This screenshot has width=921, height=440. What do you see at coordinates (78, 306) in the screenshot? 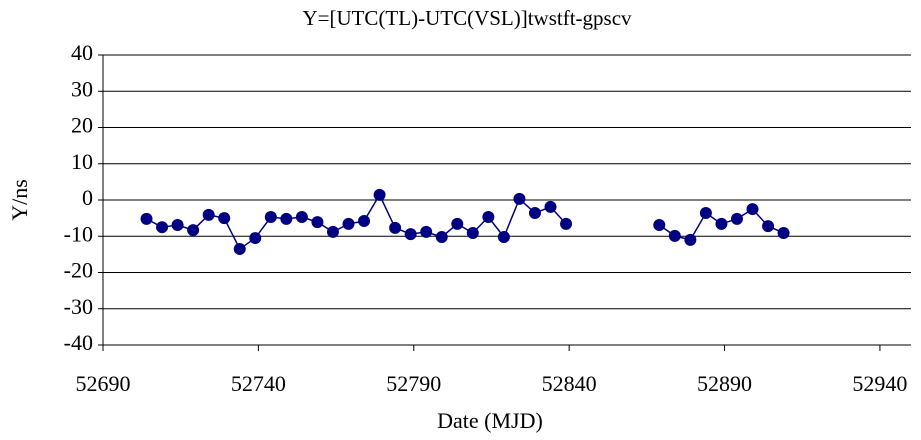
I see `y-tick-label: -30` at bounding box center [78, 306].